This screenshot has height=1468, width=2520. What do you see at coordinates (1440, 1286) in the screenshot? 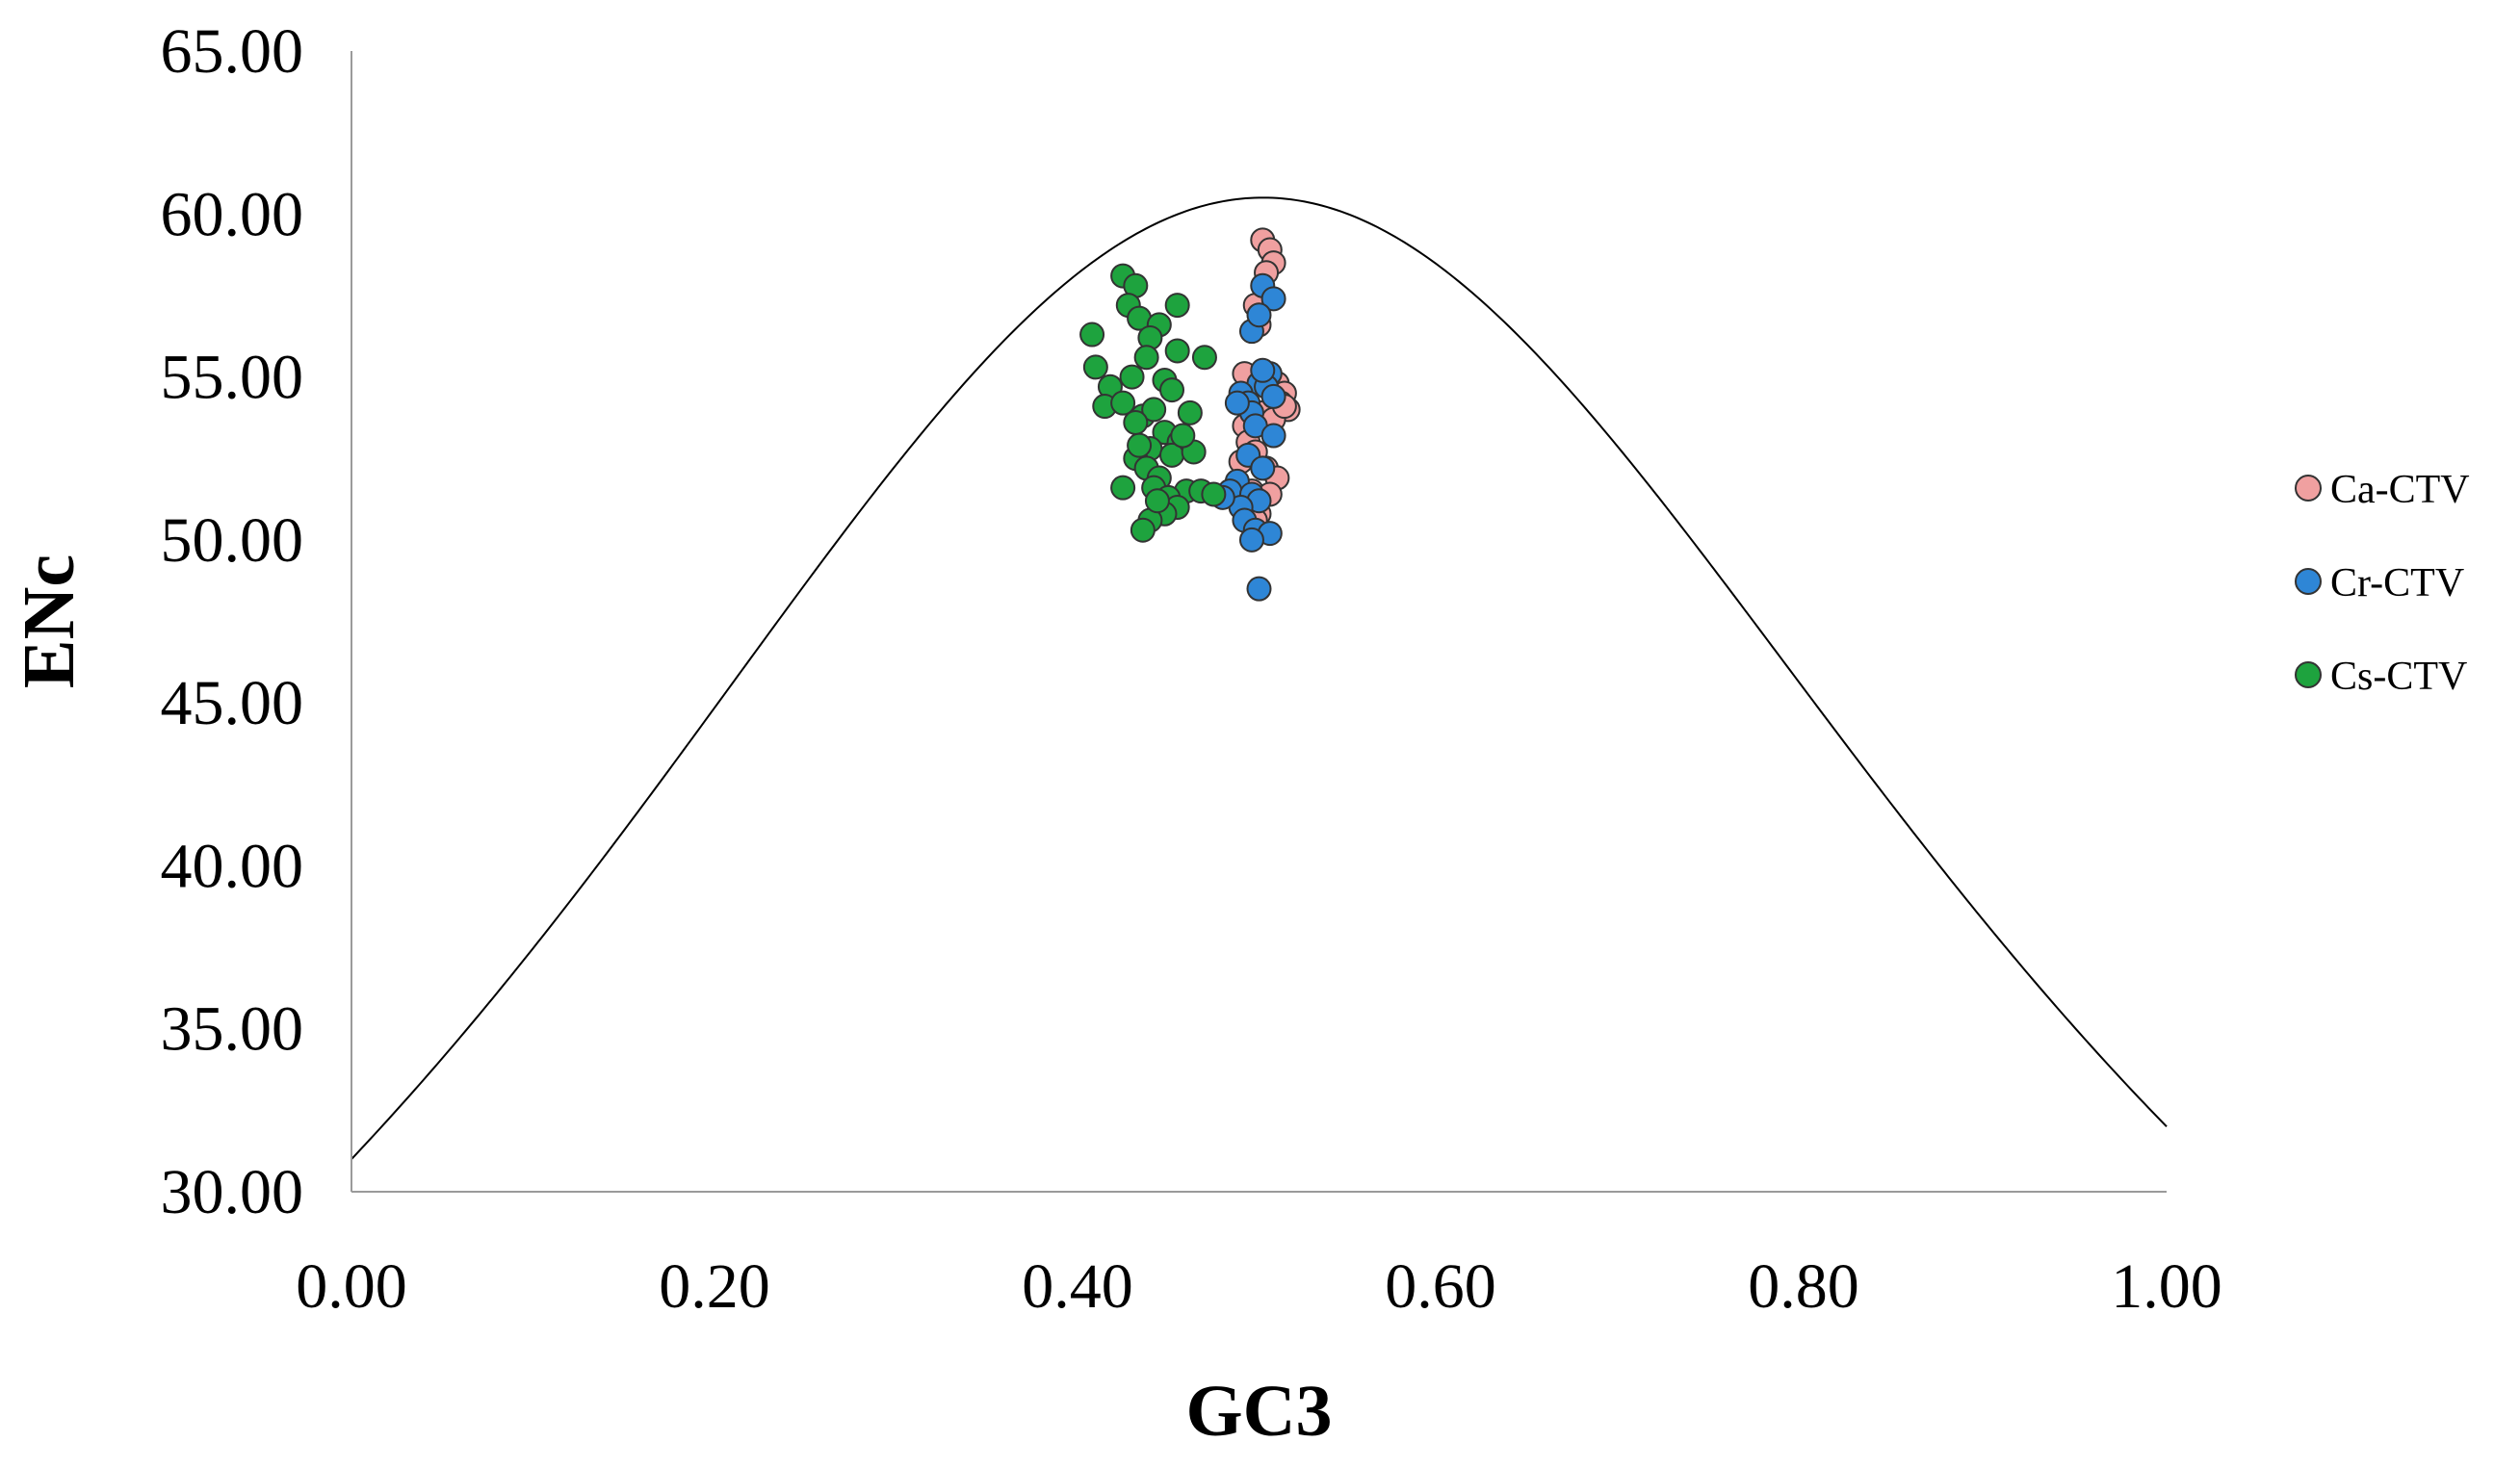
I see `x-tick-label: 0.60` at bounding box center [1440, 1286].